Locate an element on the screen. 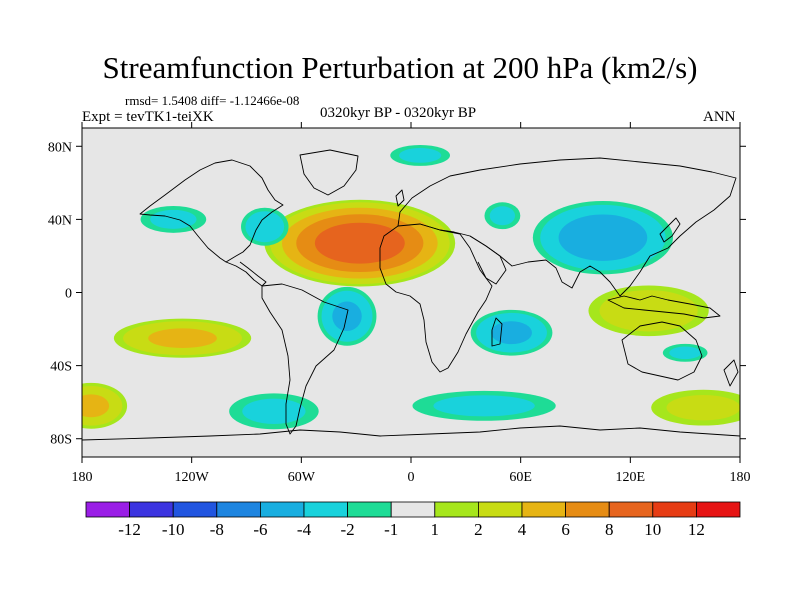  x-tick-label: 120E is located at coordinates (631, 477).